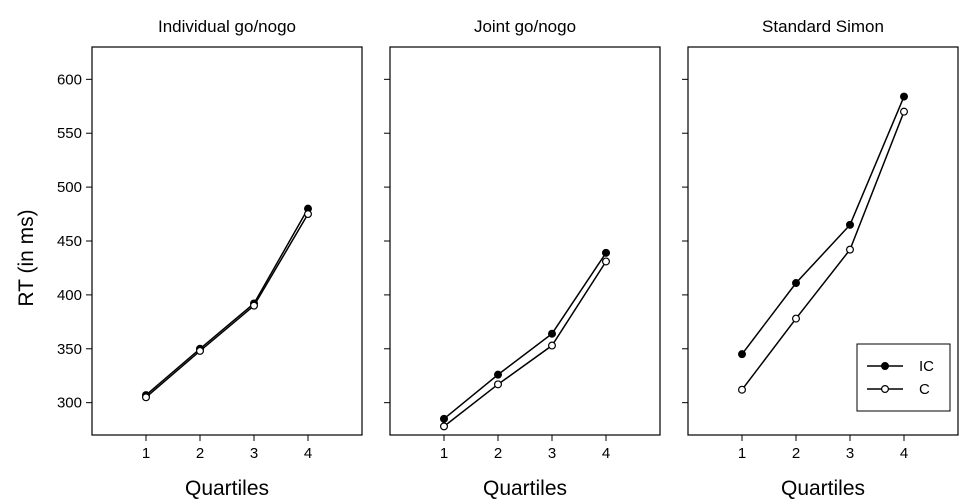  I want to click on y-tick-label: 300, so click(69, 403).